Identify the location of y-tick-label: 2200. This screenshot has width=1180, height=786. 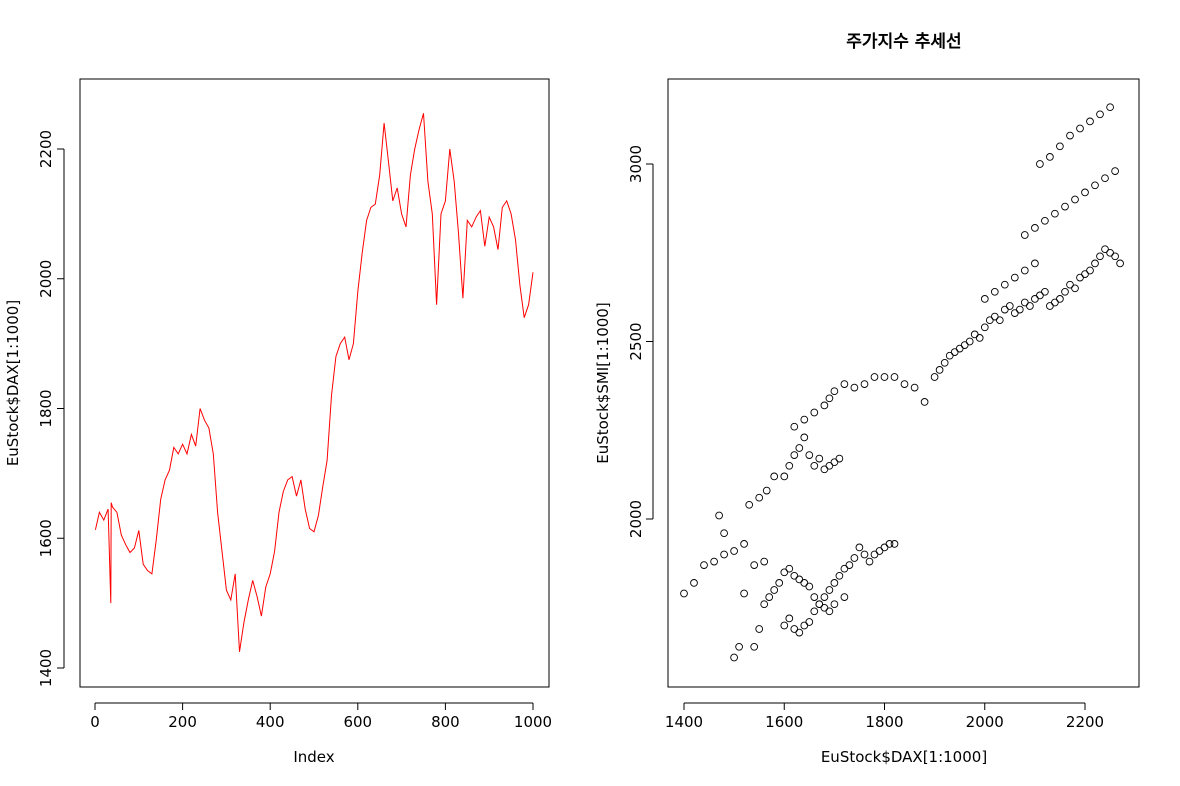
(46, 149).